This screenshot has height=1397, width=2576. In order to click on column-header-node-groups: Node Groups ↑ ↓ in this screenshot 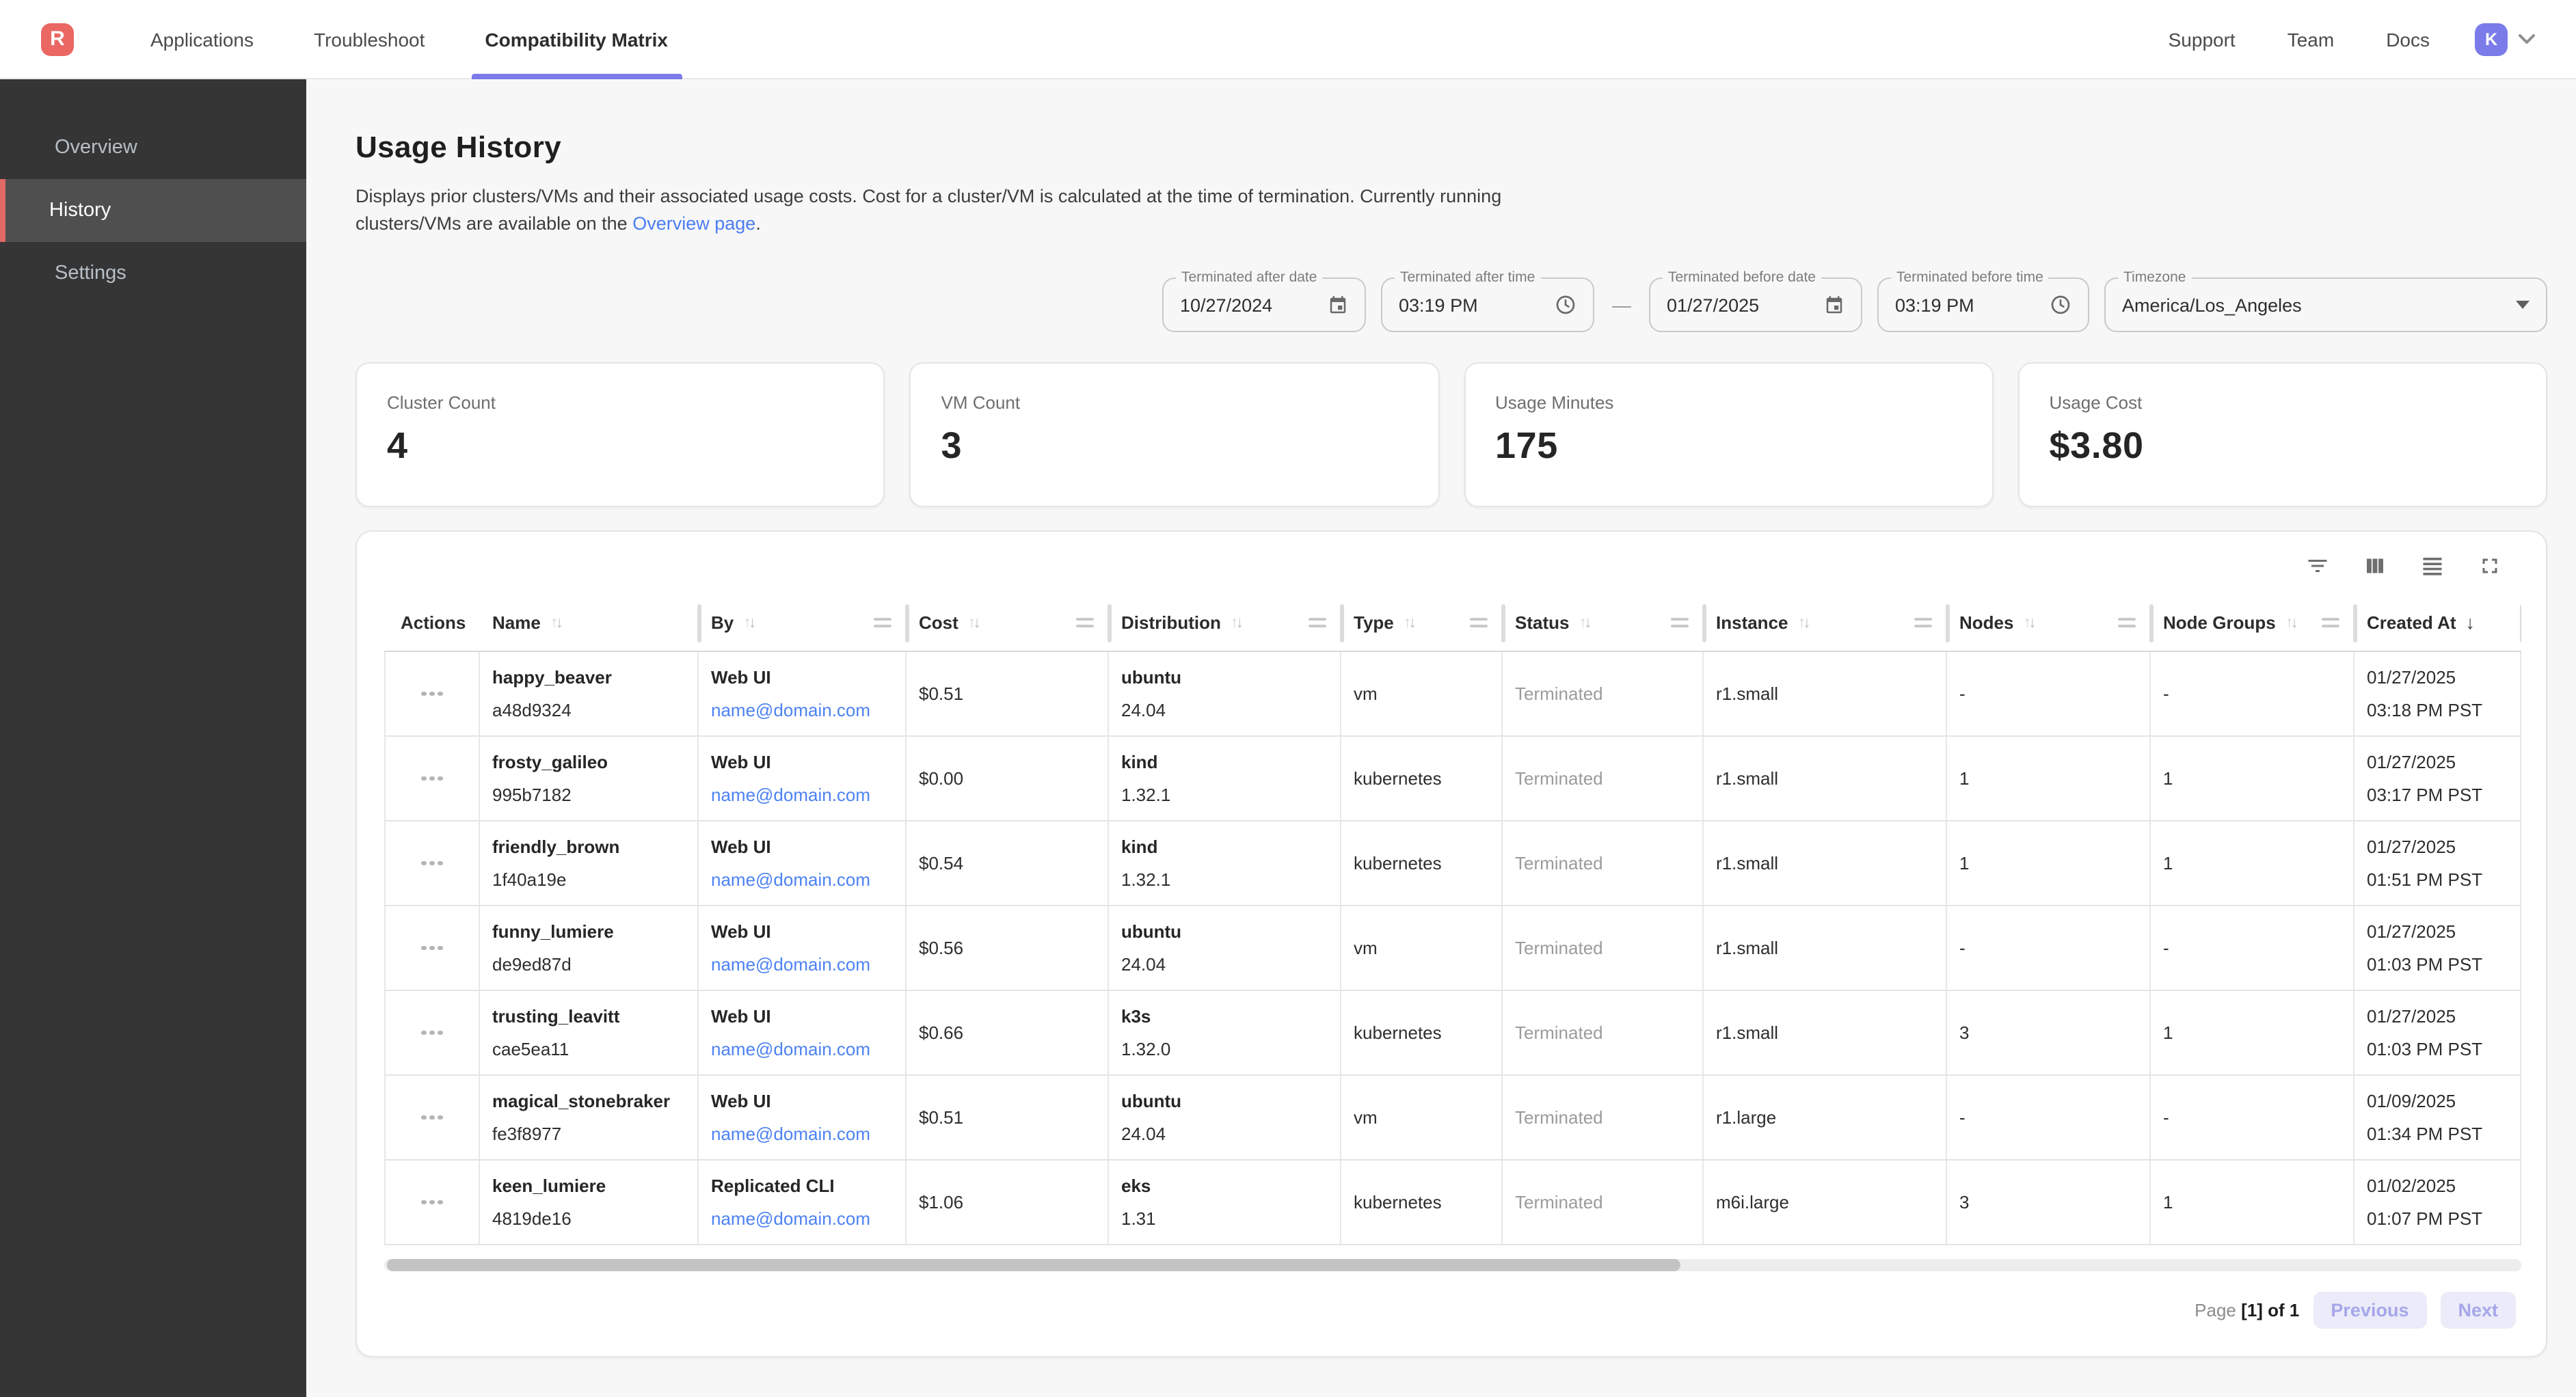, I will do `click(2254, 623)`.